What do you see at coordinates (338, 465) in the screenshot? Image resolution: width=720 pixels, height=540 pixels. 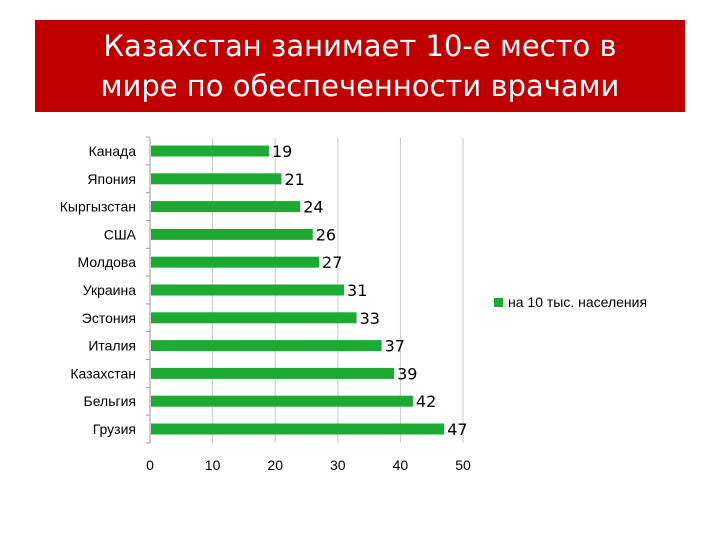 I see `x-tick-label: 30` at bounding box center [338, 465].